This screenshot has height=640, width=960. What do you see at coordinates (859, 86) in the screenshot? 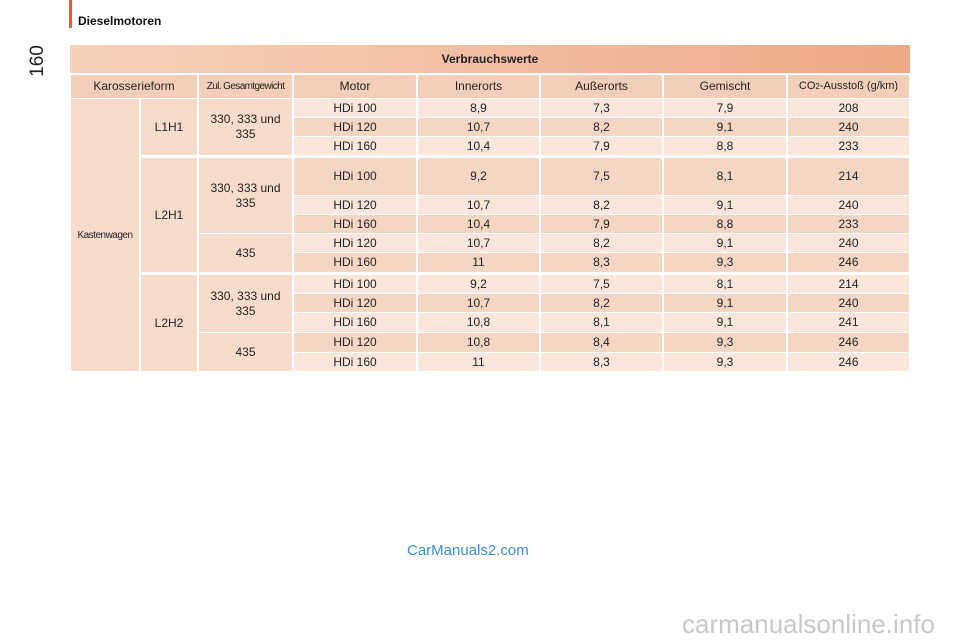
I see `co2-header-suffix: -Ausstoß (g/km)` at bounding box center [859, 86].